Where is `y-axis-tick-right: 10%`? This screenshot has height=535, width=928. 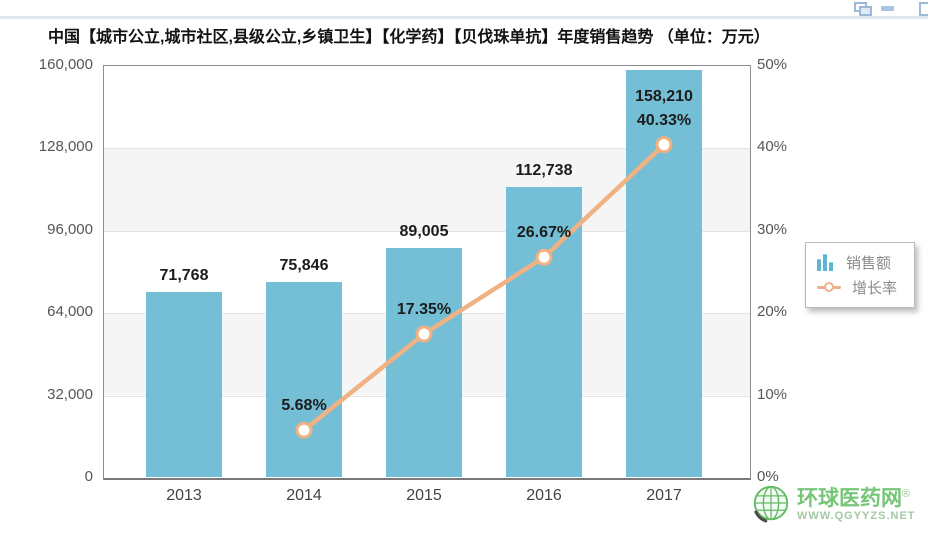 y-axis-tick-right: 10% is located at coordinates (772, 394).